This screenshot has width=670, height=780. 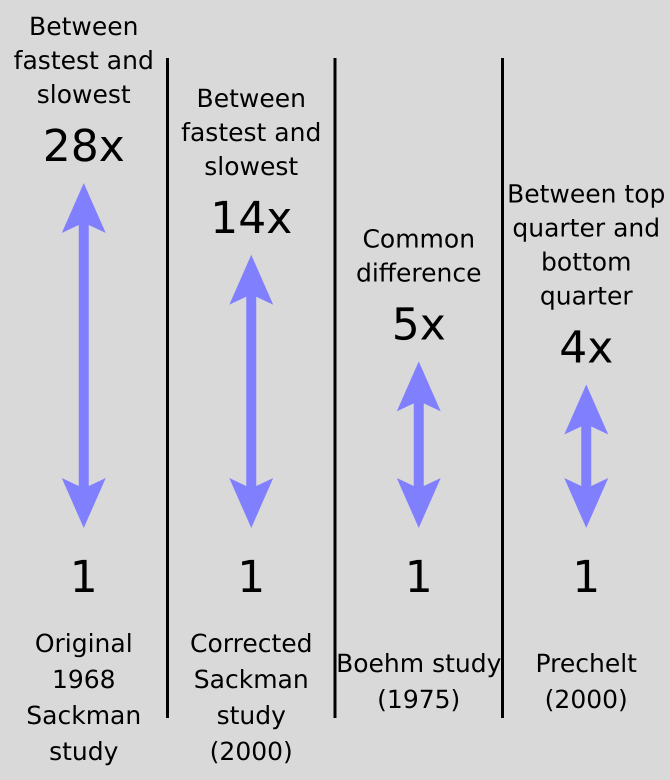 What do you see at coordinates (83, 146) in the screenshot?
I see `data-label: 28x` at bounding box center [83, 146].